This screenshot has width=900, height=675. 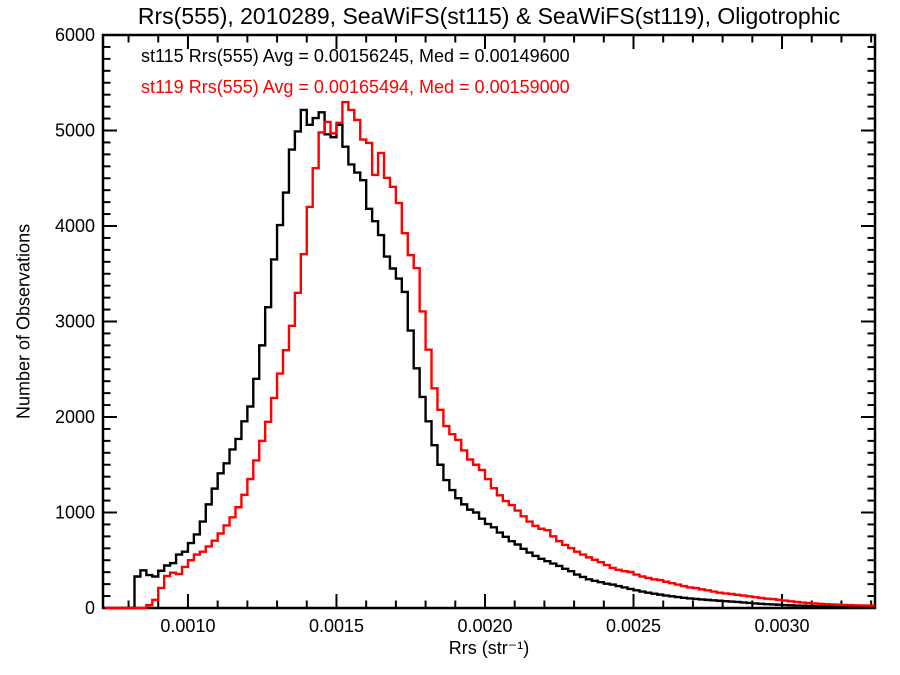 I want to click on x-tick-label: 0.0030, so click(x=781, y=626).